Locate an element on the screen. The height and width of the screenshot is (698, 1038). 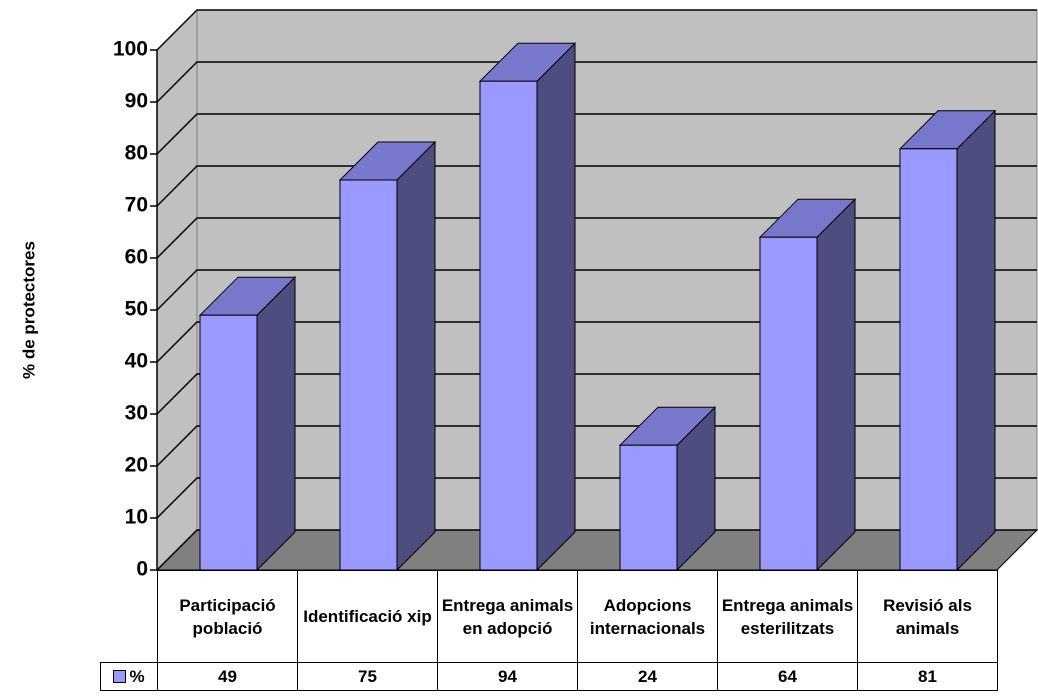
table-value-text: 64 is located at coordinates (787, 676).